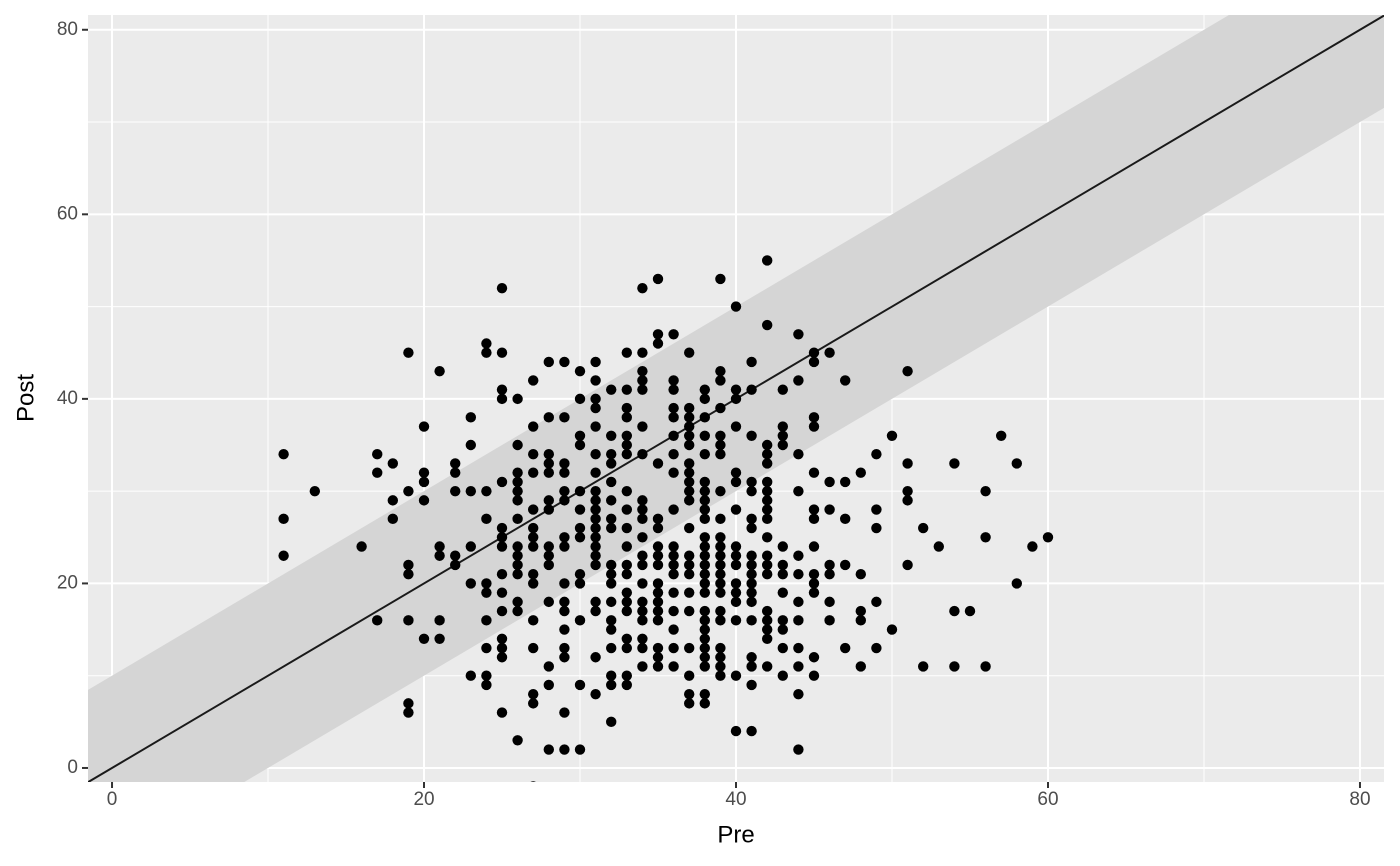 The height and width of the screenshot is (866, 1400). What do you see at coordinates (735, 799) in the screenshot?
I see `x-tick-label: 40` at bounding box center [735, 799].